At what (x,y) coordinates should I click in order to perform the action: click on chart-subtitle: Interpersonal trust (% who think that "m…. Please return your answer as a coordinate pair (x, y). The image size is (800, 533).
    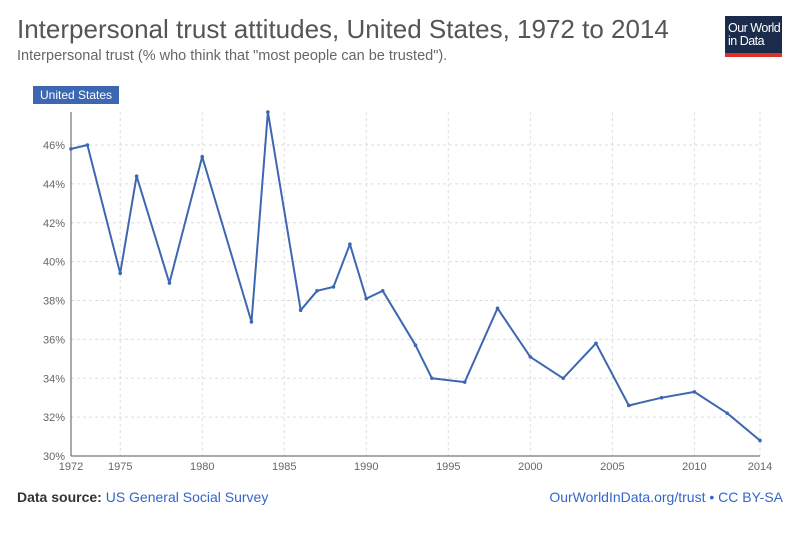
    Looking at the image, I should click on (232, 56).